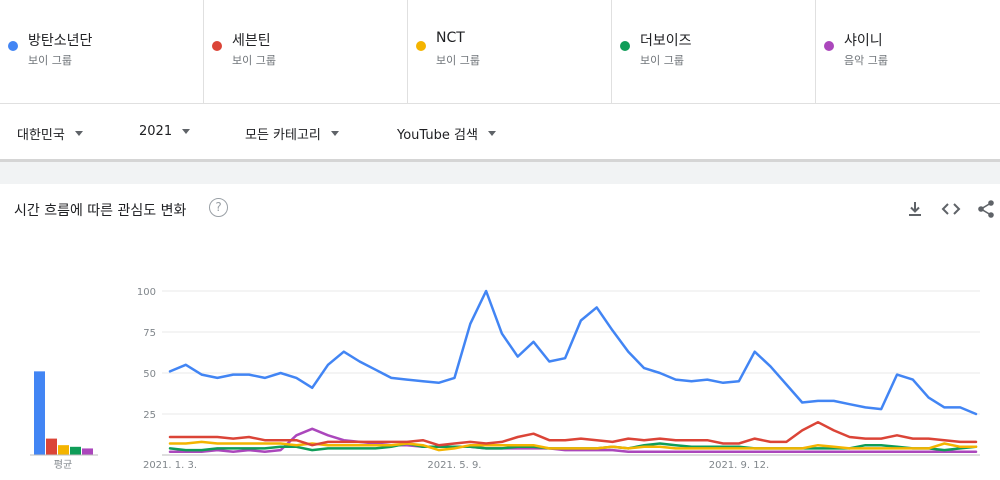  What do you see at coordinates (500, 173) in the screenshot?
I see `section-divider` at bounding box center [500, 173].